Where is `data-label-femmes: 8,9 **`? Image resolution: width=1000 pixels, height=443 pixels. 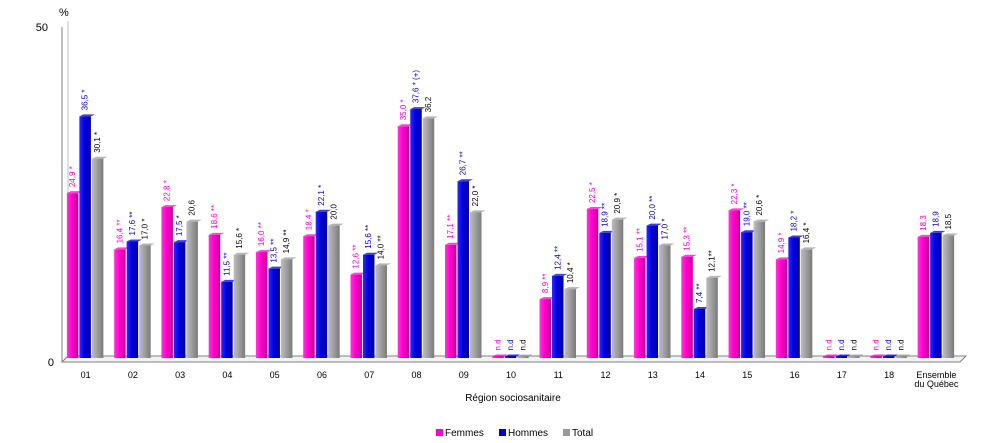 data-label-femmes: 8,9 ** is located at coordinates (545, 284).